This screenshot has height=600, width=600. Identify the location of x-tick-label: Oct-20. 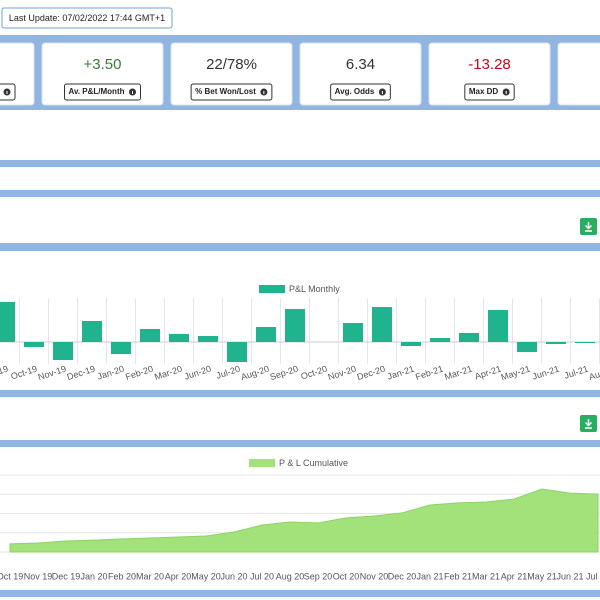
(314, 373).